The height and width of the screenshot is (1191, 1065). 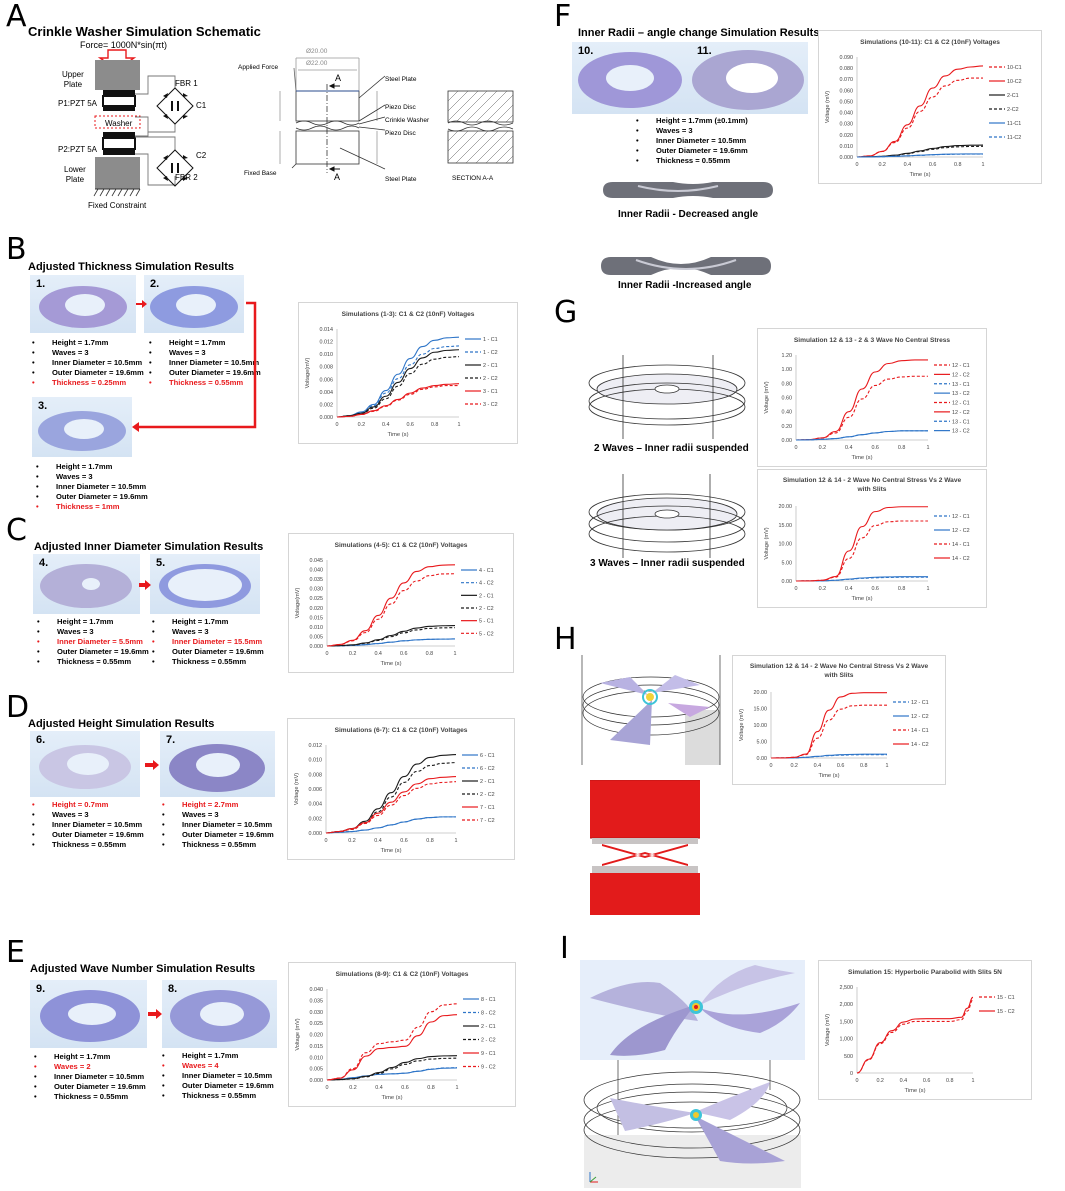 I want to click on steel-plate-top-label: Steel Plate, so click(x=401, y=79).